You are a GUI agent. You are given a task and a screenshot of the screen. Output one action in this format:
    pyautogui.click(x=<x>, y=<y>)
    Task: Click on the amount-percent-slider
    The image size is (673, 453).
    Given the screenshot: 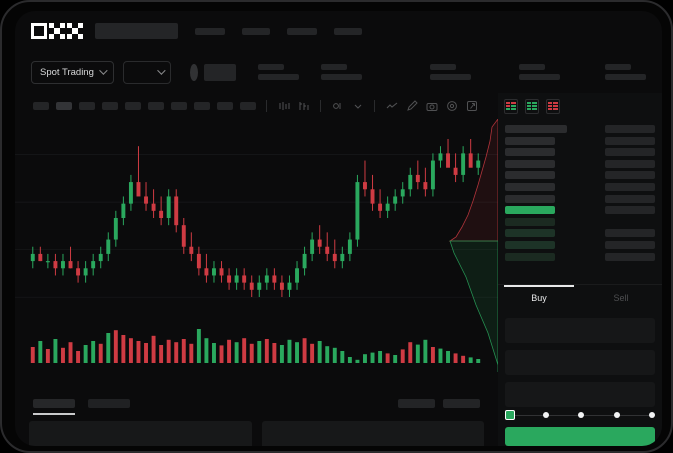 What is the action you would take?
    pyautogui.click(x=580, y=415)
    